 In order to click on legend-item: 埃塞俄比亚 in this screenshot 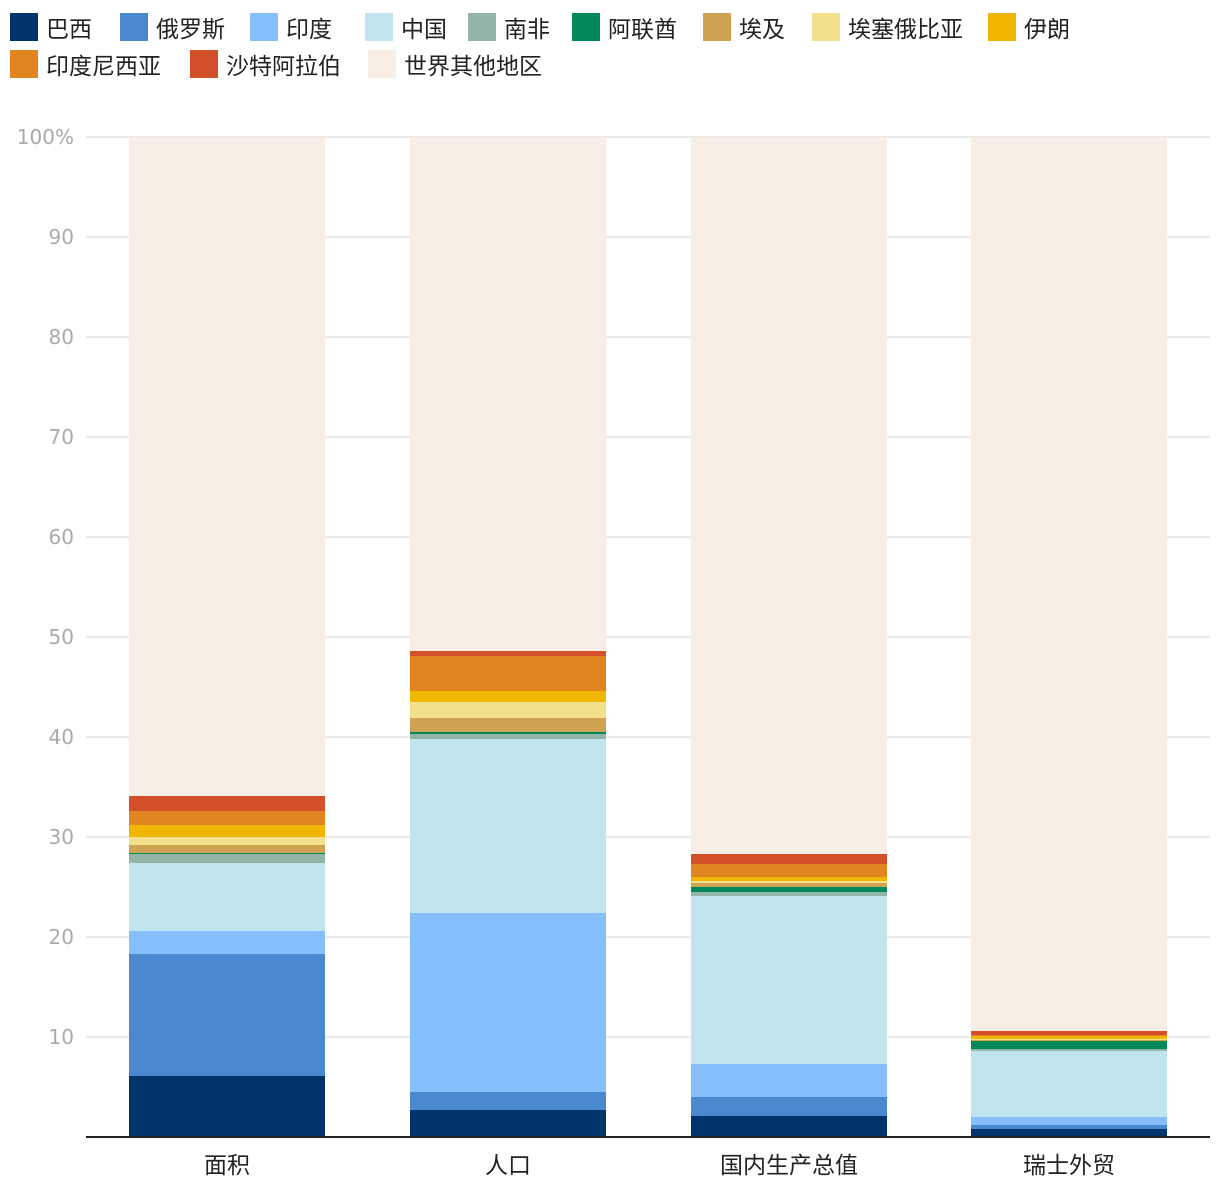, I will do `click(887, 27)`.